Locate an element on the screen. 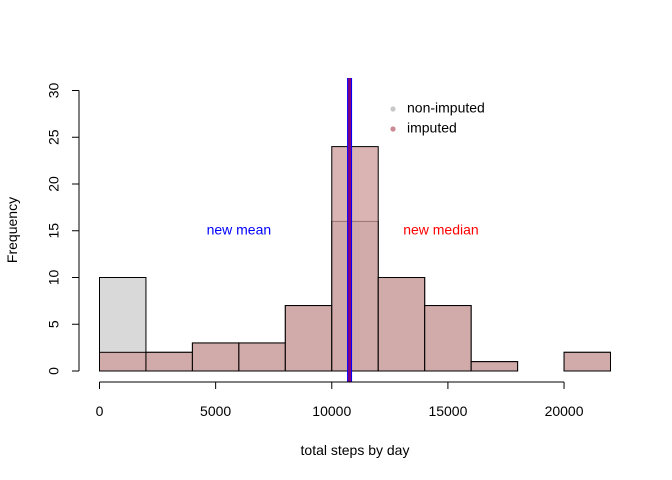 Image resolution: width=672 pixels, height=480 pixels. y-tick-label: 25 is located at coordinates (54, 137).